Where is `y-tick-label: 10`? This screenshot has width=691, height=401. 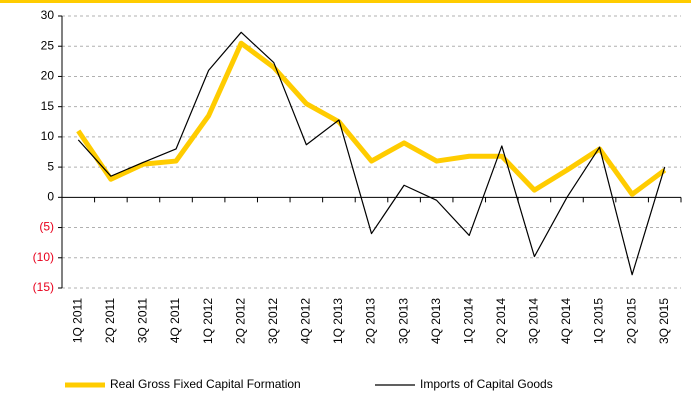
y-tick-label: 10 is located at coordinates (48, 136).